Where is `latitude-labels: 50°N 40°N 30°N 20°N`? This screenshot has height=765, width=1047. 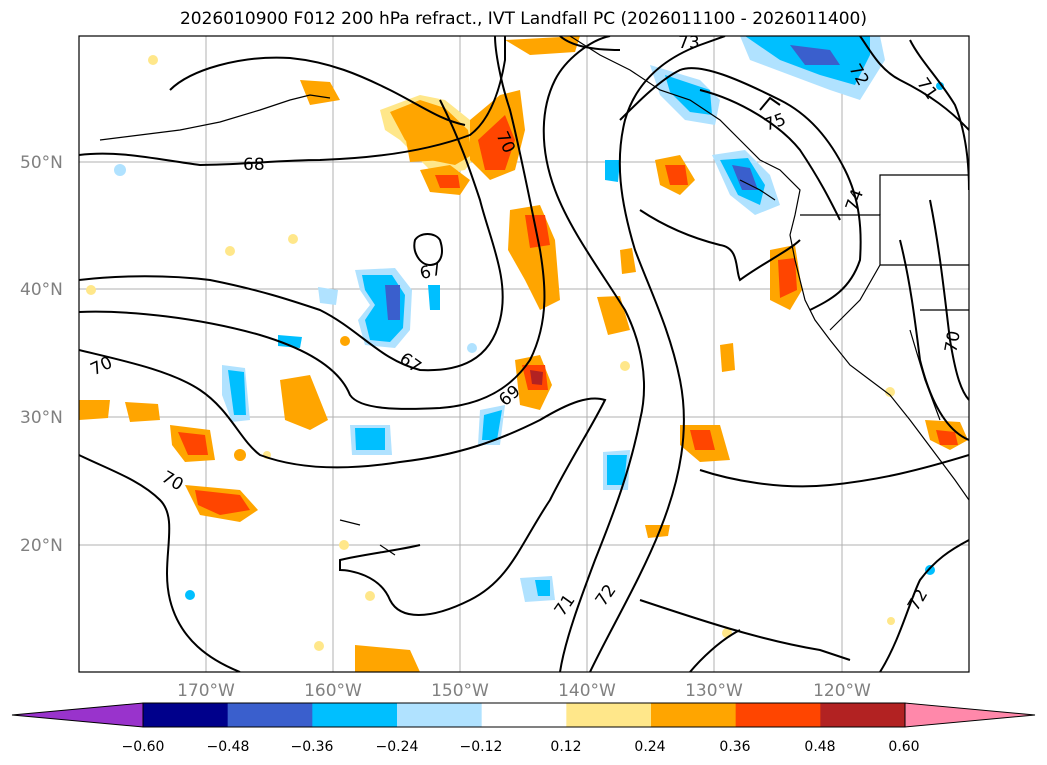
latitude-labels: 50°N 40°N 30°N 20°N is located at coordinates (41, 354).